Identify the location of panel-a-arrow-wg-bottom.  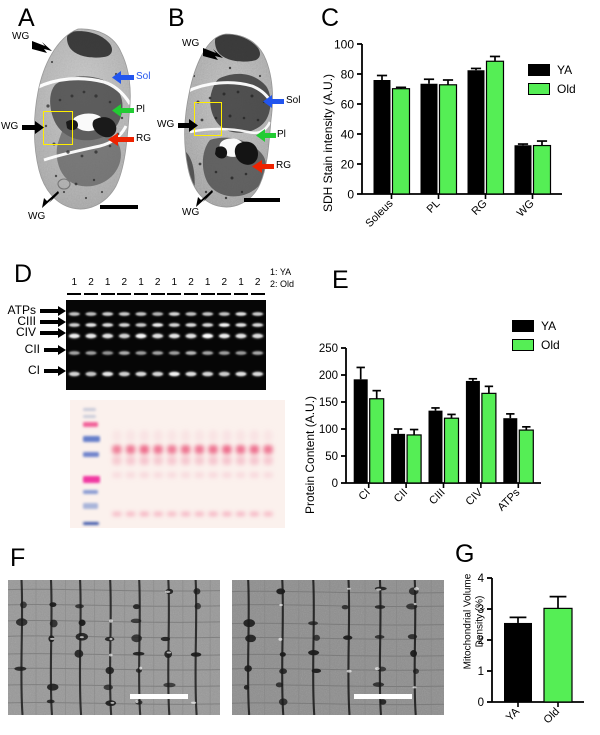
(50, 200).